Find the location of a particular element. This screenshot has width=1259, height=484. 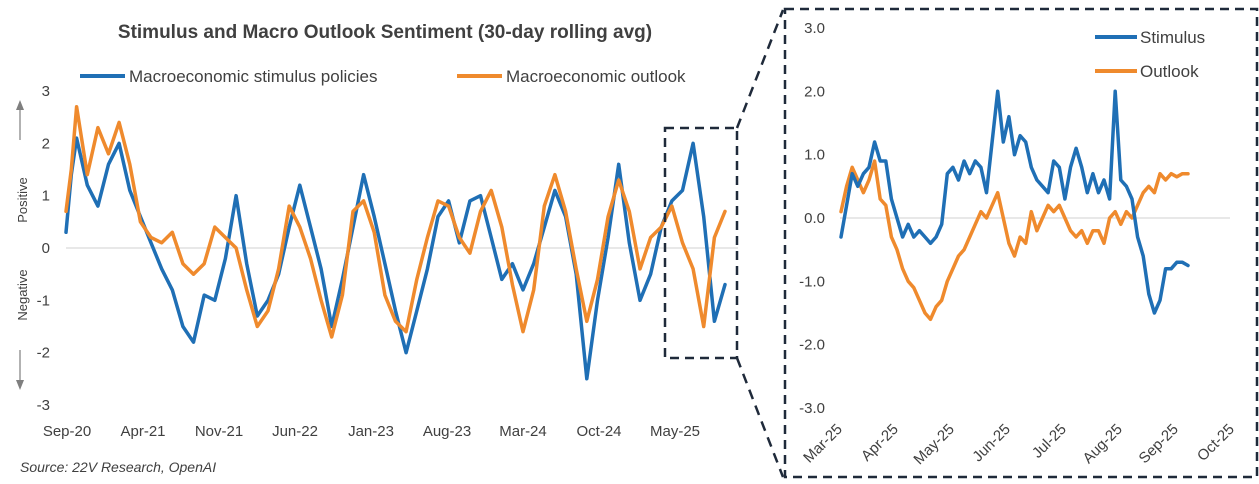

x-tick-label: Jun-22 is located at coordinates (295, 431).